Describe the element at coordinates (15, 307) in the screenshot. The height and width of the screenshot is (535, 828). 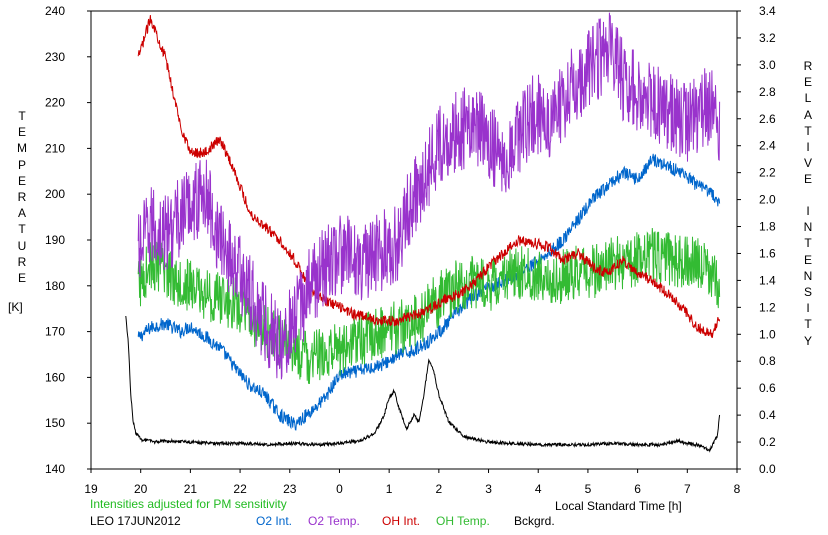
I see `y-left-axis-unit: [K]` at that location.